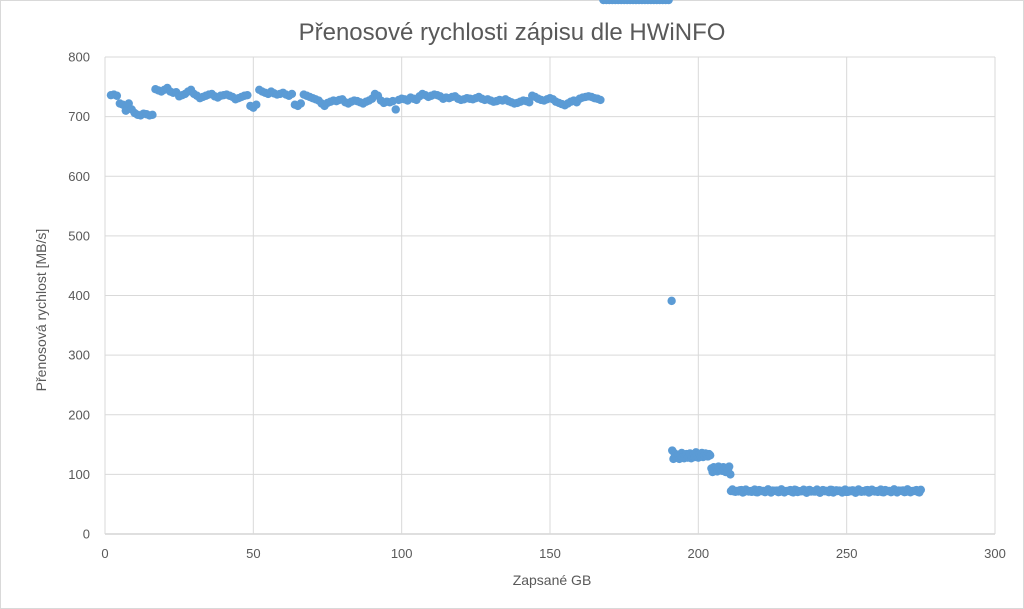 The width and height of the screenshot is (1024, 609). Describe the element at coordinates (86, 534) in the screenshot. I see `y-tick-label: 0` at that location.